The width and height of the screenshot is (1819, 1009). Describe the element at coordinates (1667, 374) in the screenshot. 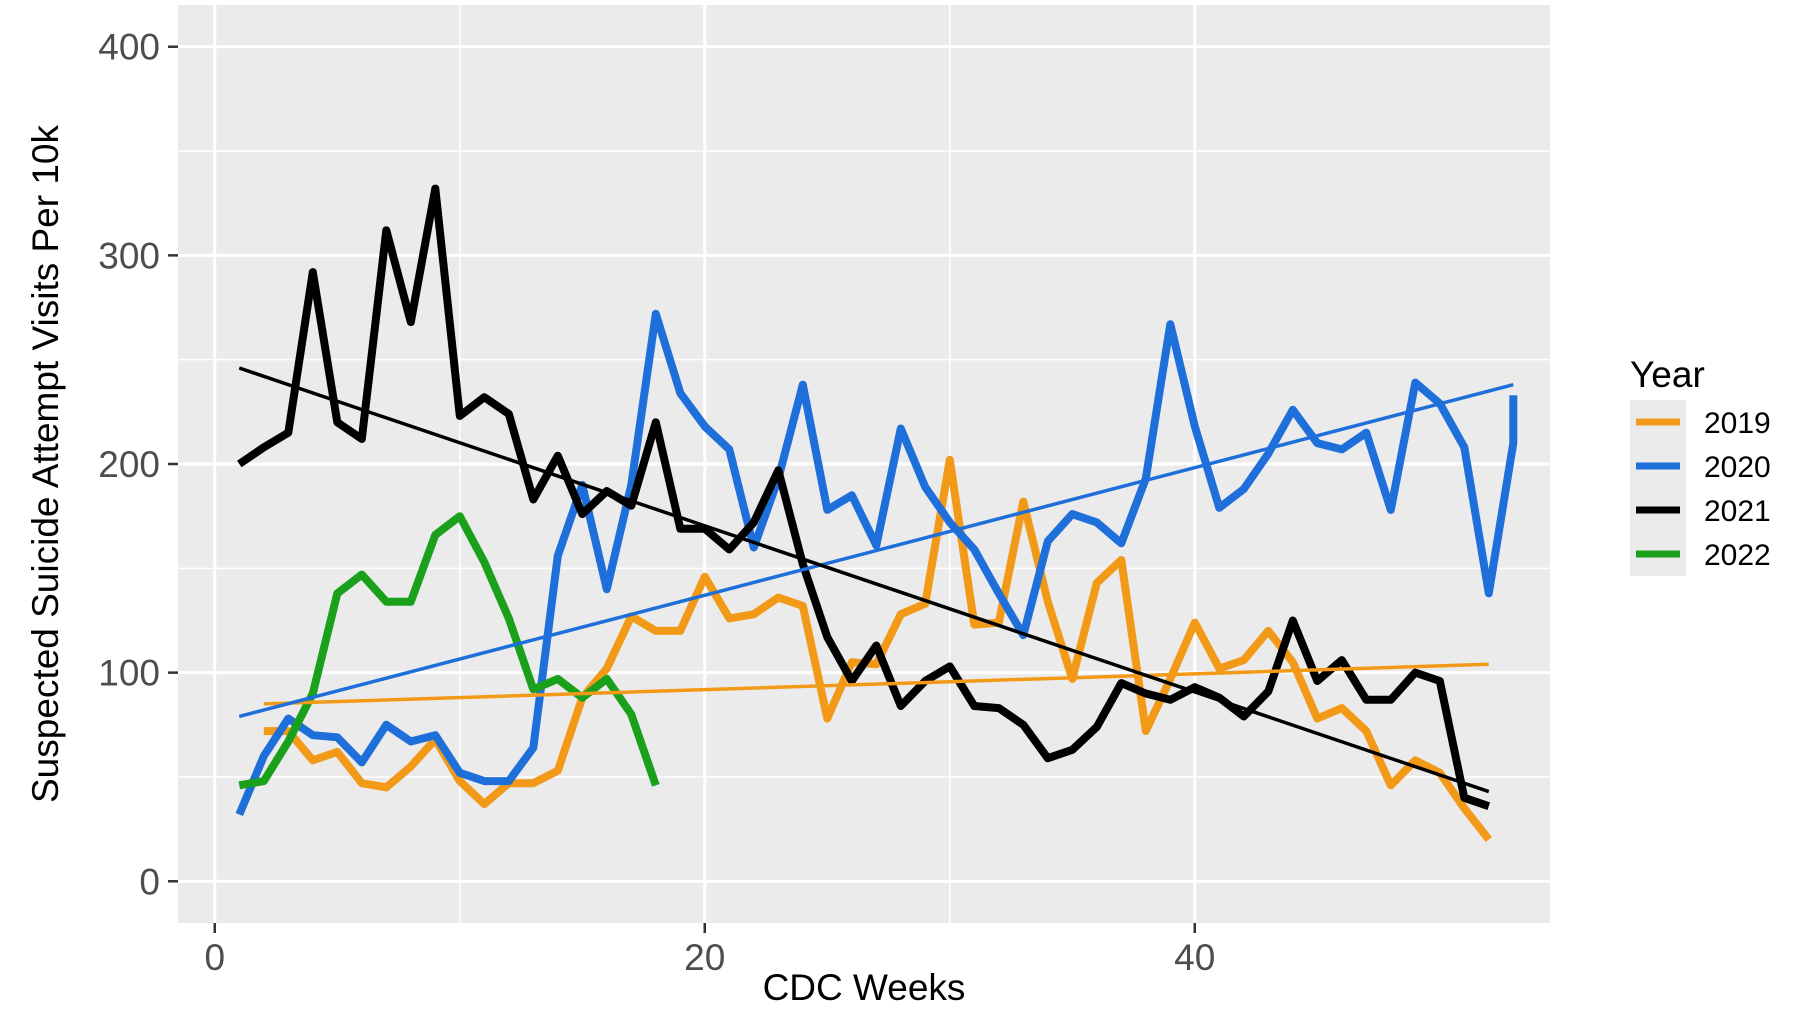

I see `legend-title: Year` at that location.